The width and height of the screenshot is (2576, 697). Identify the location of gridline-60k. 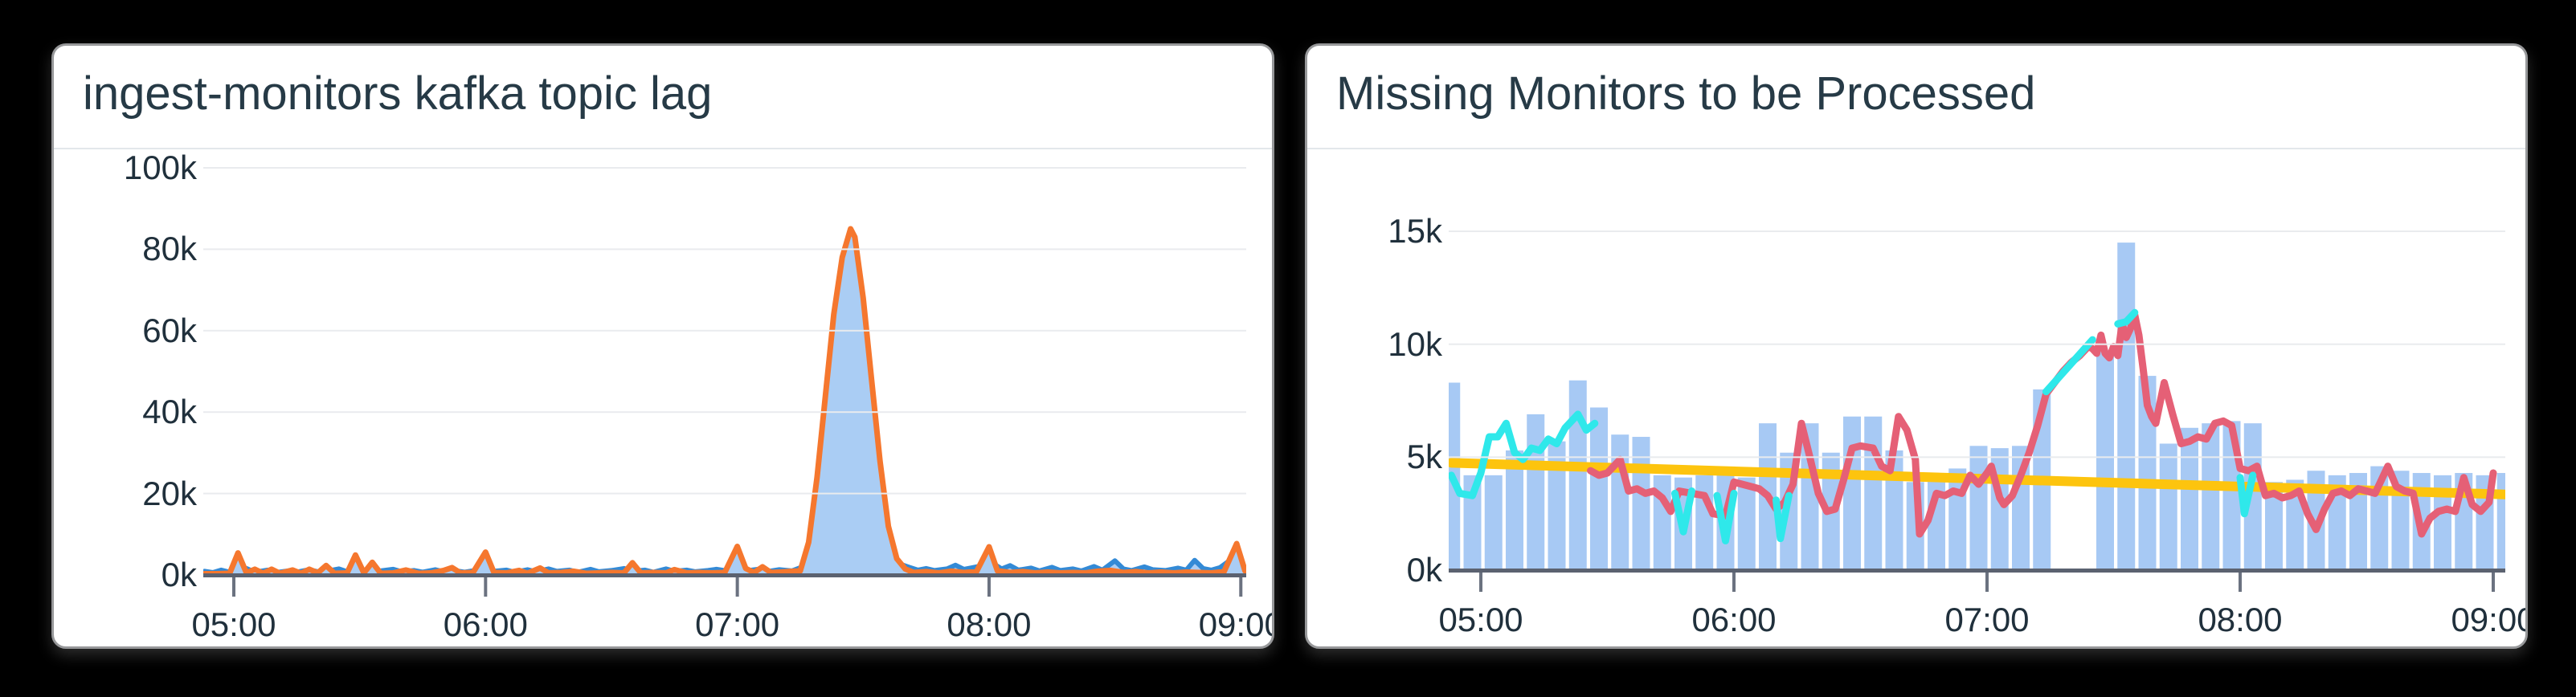
(725, 330).